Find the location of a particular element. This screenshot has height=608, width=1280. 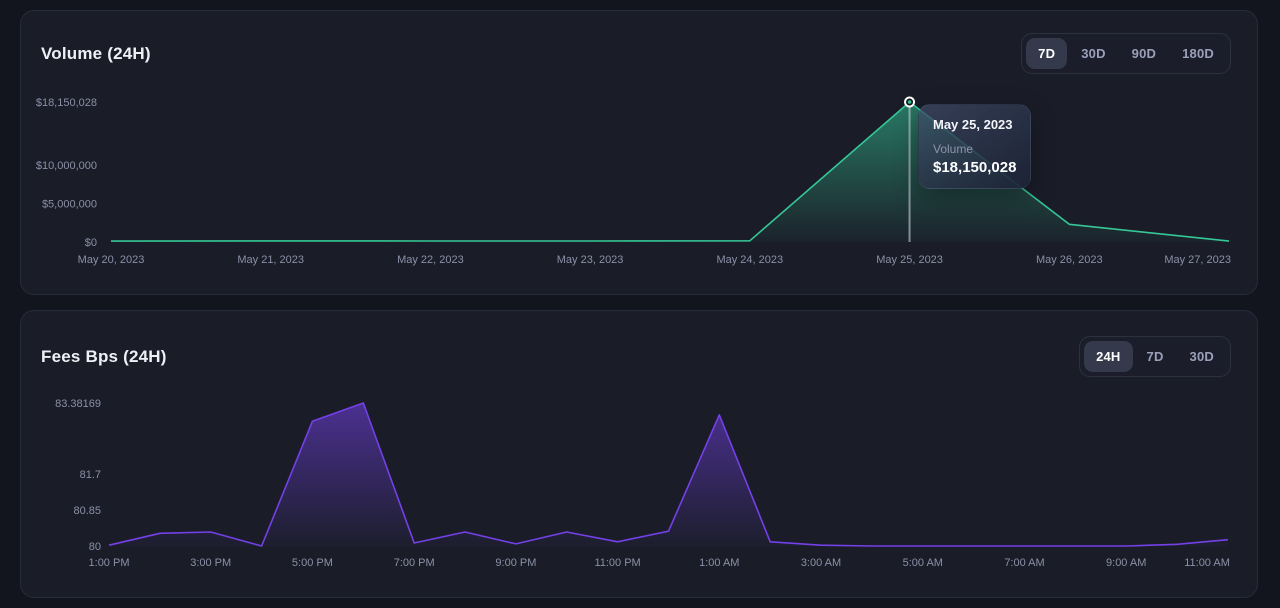

y-tick-label: 80 is located at coordinates (95, 547).